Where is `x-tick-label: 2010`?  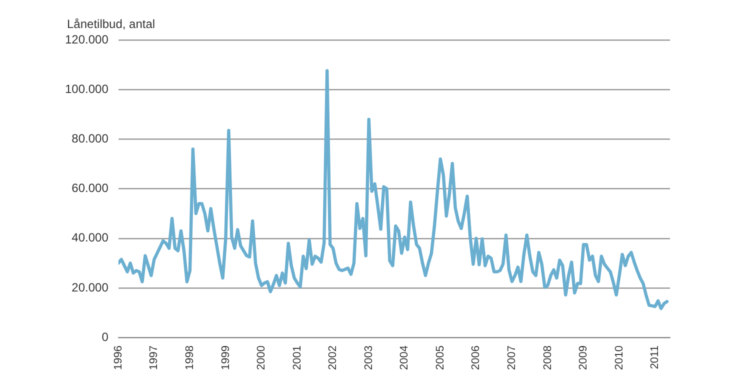
x-tick-label: 2010 is located at coordinates (619, 358).